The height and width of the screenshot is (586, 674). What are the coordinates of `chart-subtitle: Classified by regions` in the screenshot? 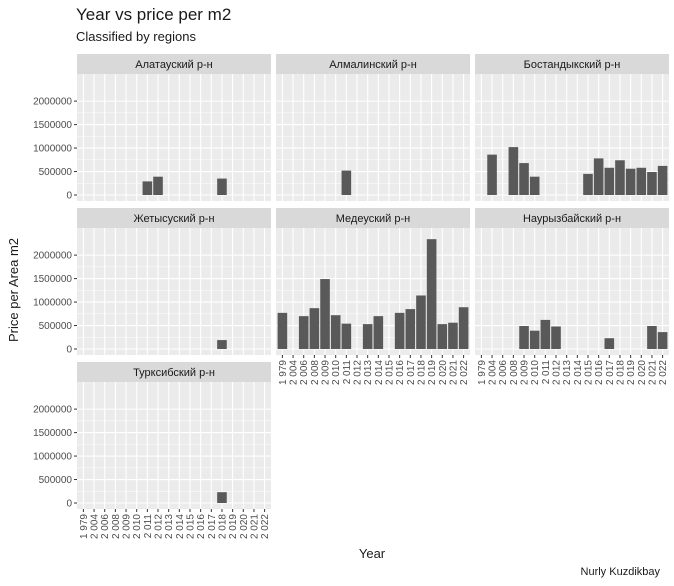 It's located at (136, 36).